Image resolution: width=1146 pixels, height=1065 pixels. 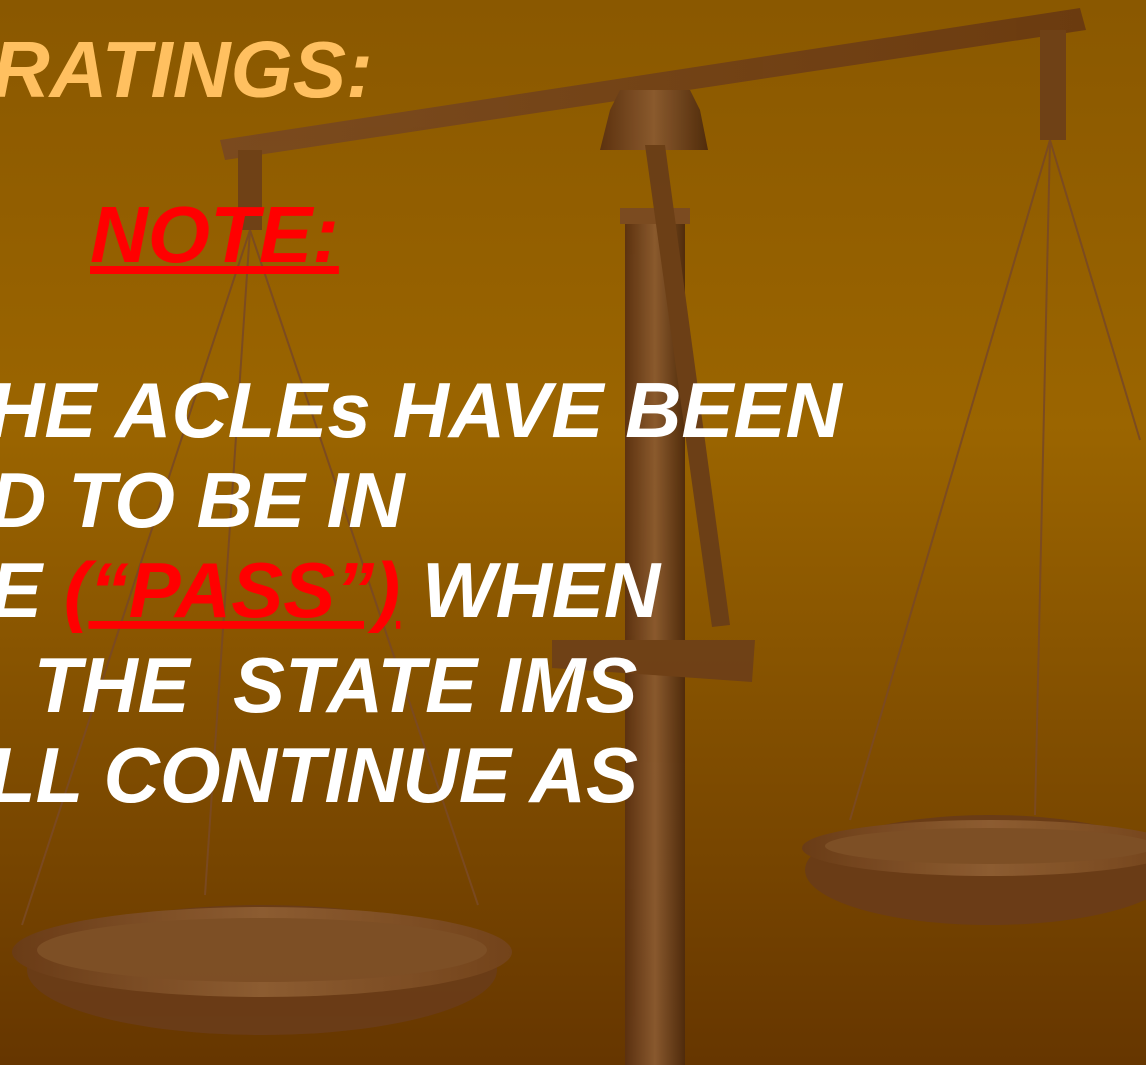 I want to click on body-segment: WHEN, so click(x=531, y=590).